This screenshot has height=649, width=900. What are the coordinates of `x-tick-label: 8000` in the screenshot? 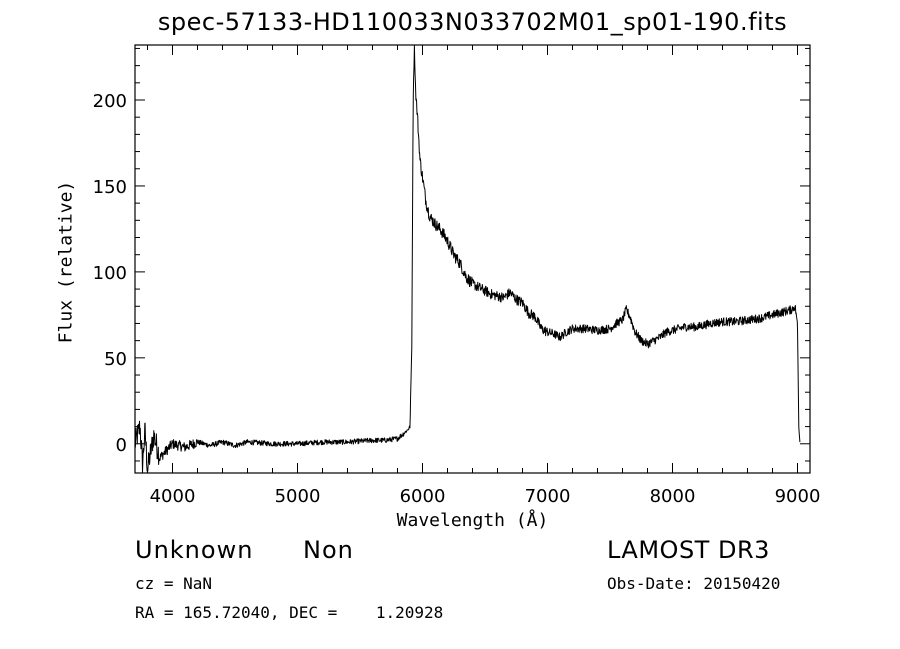 It's located at (673, 496).